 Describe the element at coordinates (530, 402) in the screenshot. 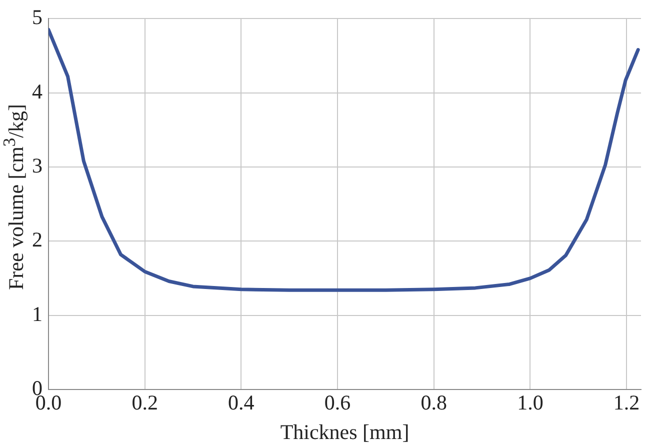

I see `x-tick-label: 1.0` at that location.